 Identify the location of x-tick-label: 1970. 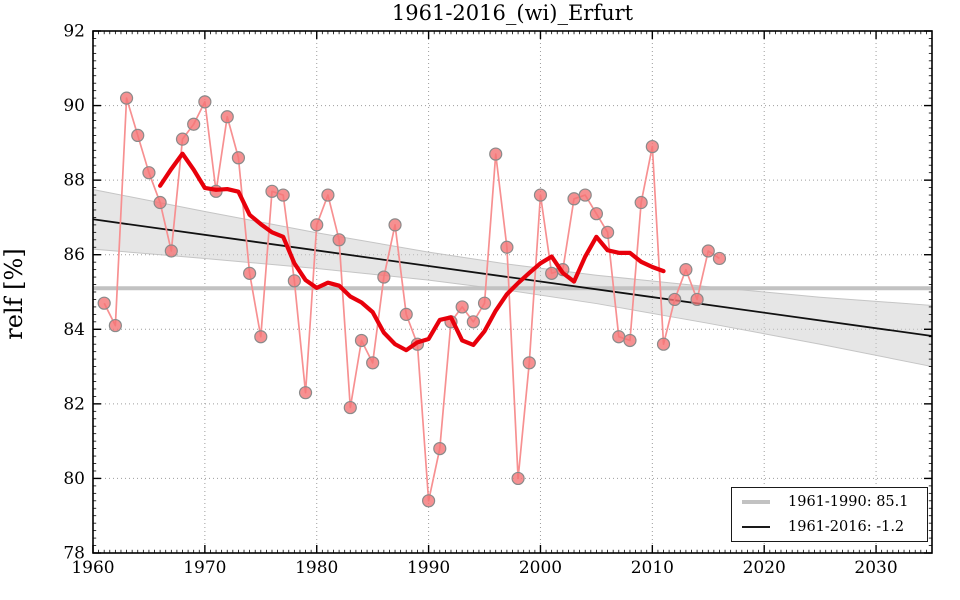
(204, 568).